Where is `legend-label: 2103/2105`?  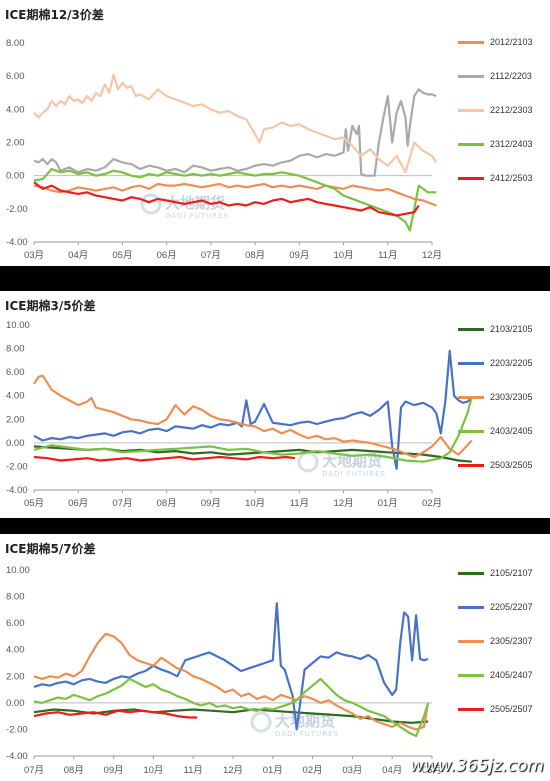
legend-label: 2103/2105 is located at coordinates (511, 329).